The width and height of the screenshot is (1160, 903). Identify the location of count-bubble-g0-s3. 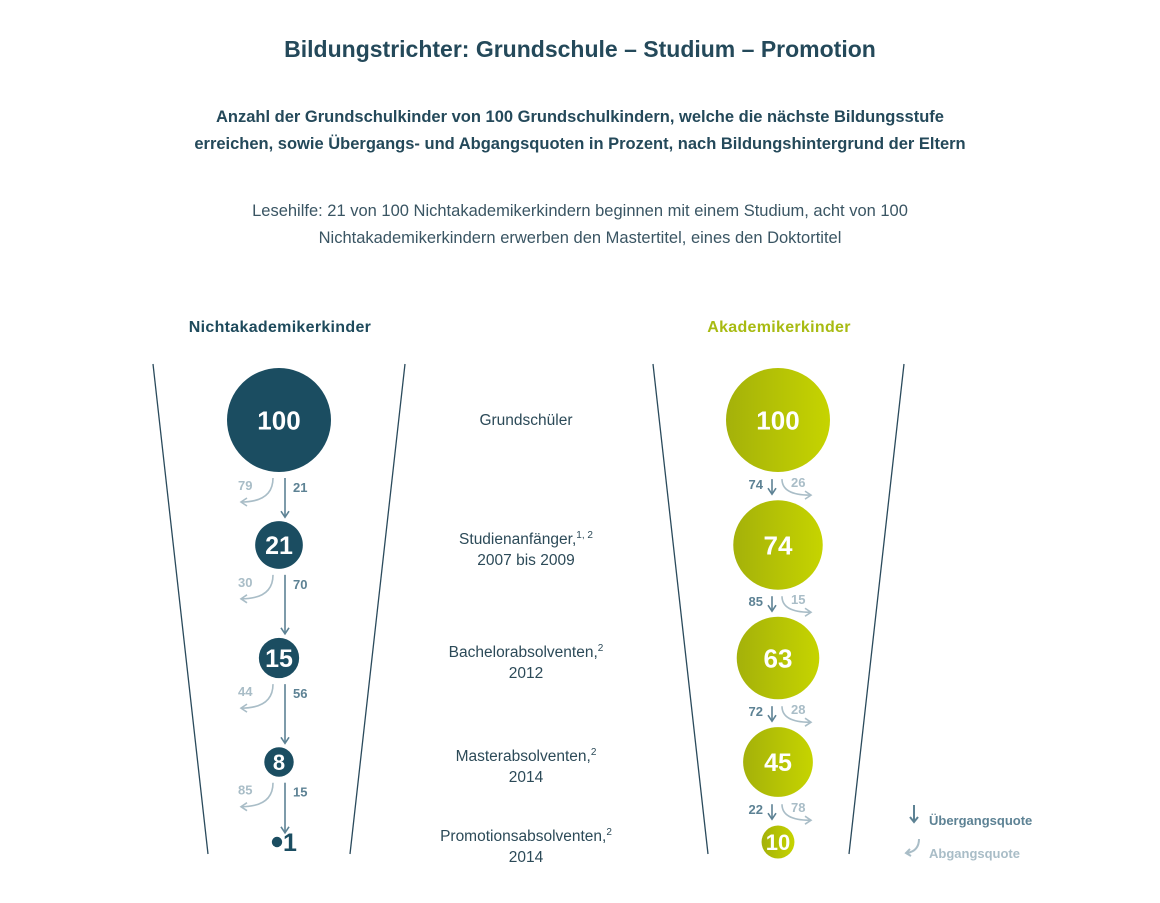
(279, 762).